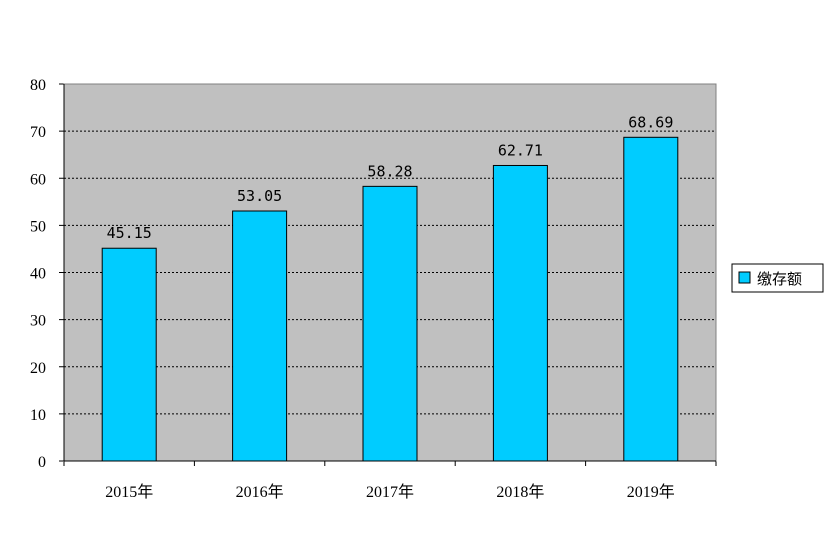 This screenshot has width=840, height=534. I want to click on legend-label: 缴存额, so click(779, 279).